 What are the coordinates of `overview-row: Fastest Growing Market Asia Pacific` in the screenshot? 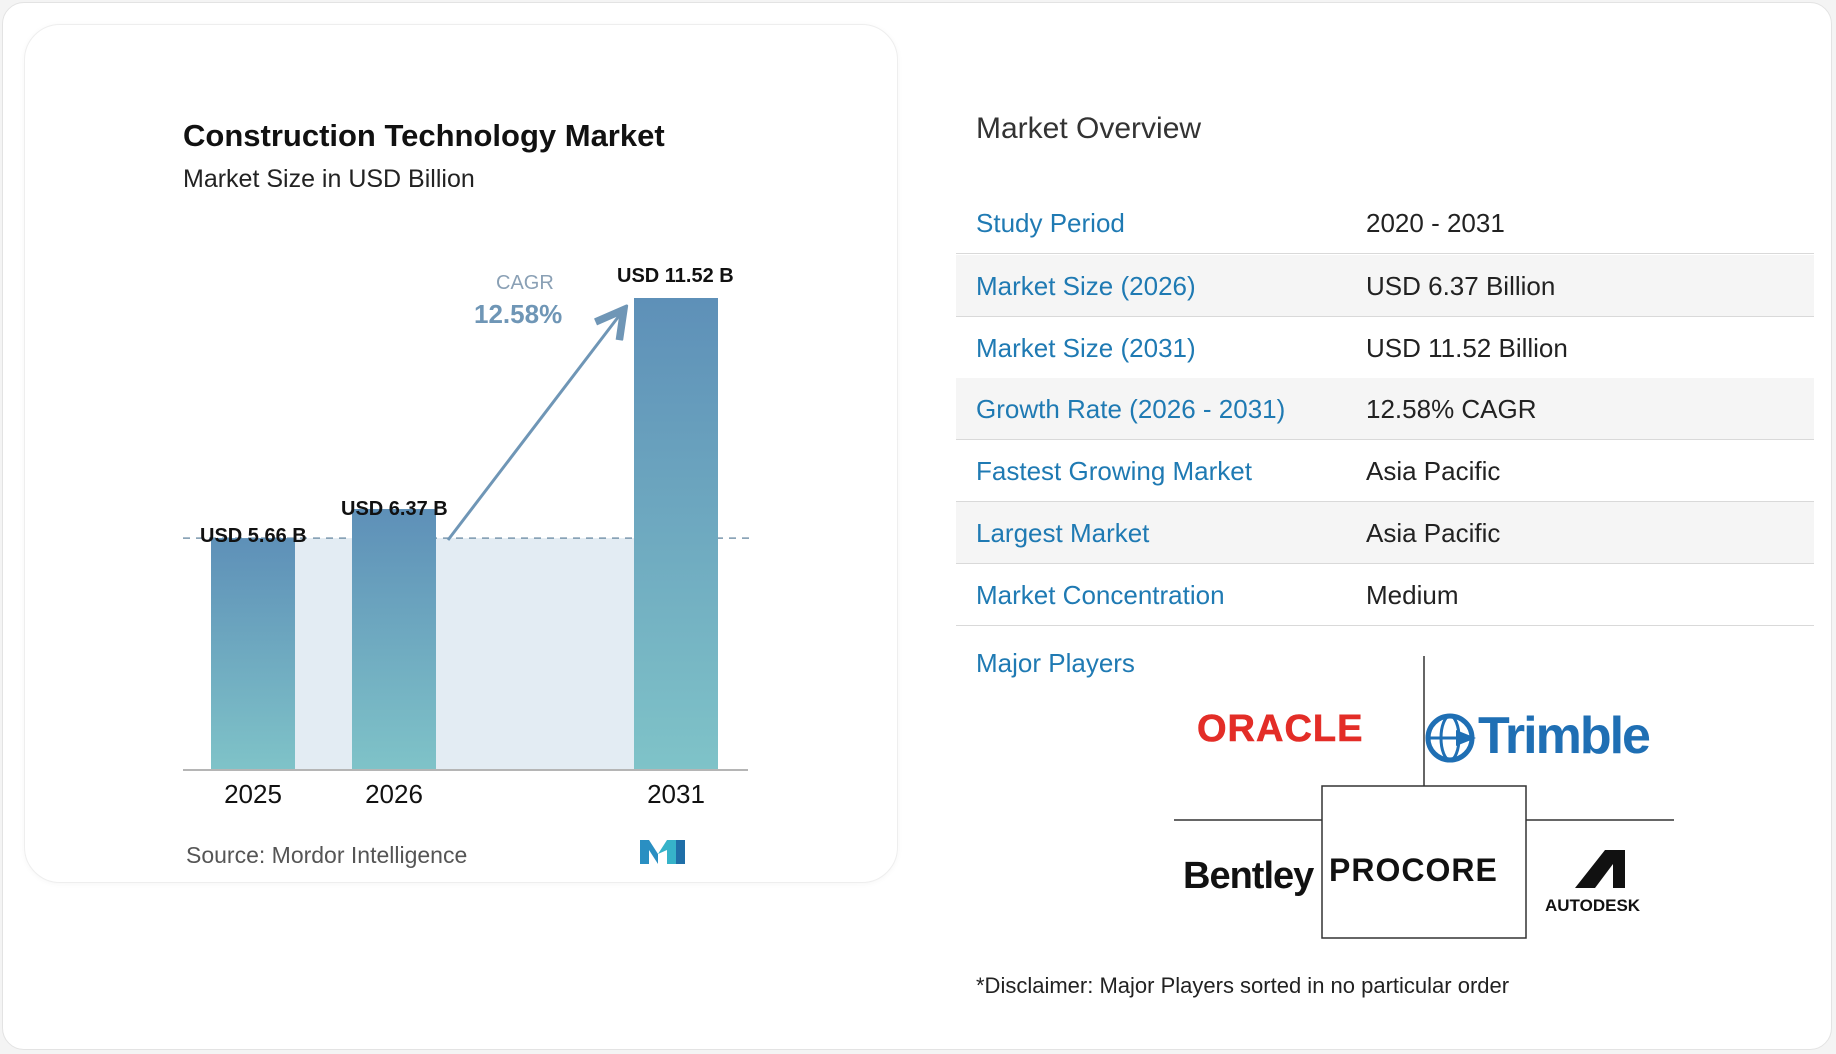 It's located at (1385, 471).